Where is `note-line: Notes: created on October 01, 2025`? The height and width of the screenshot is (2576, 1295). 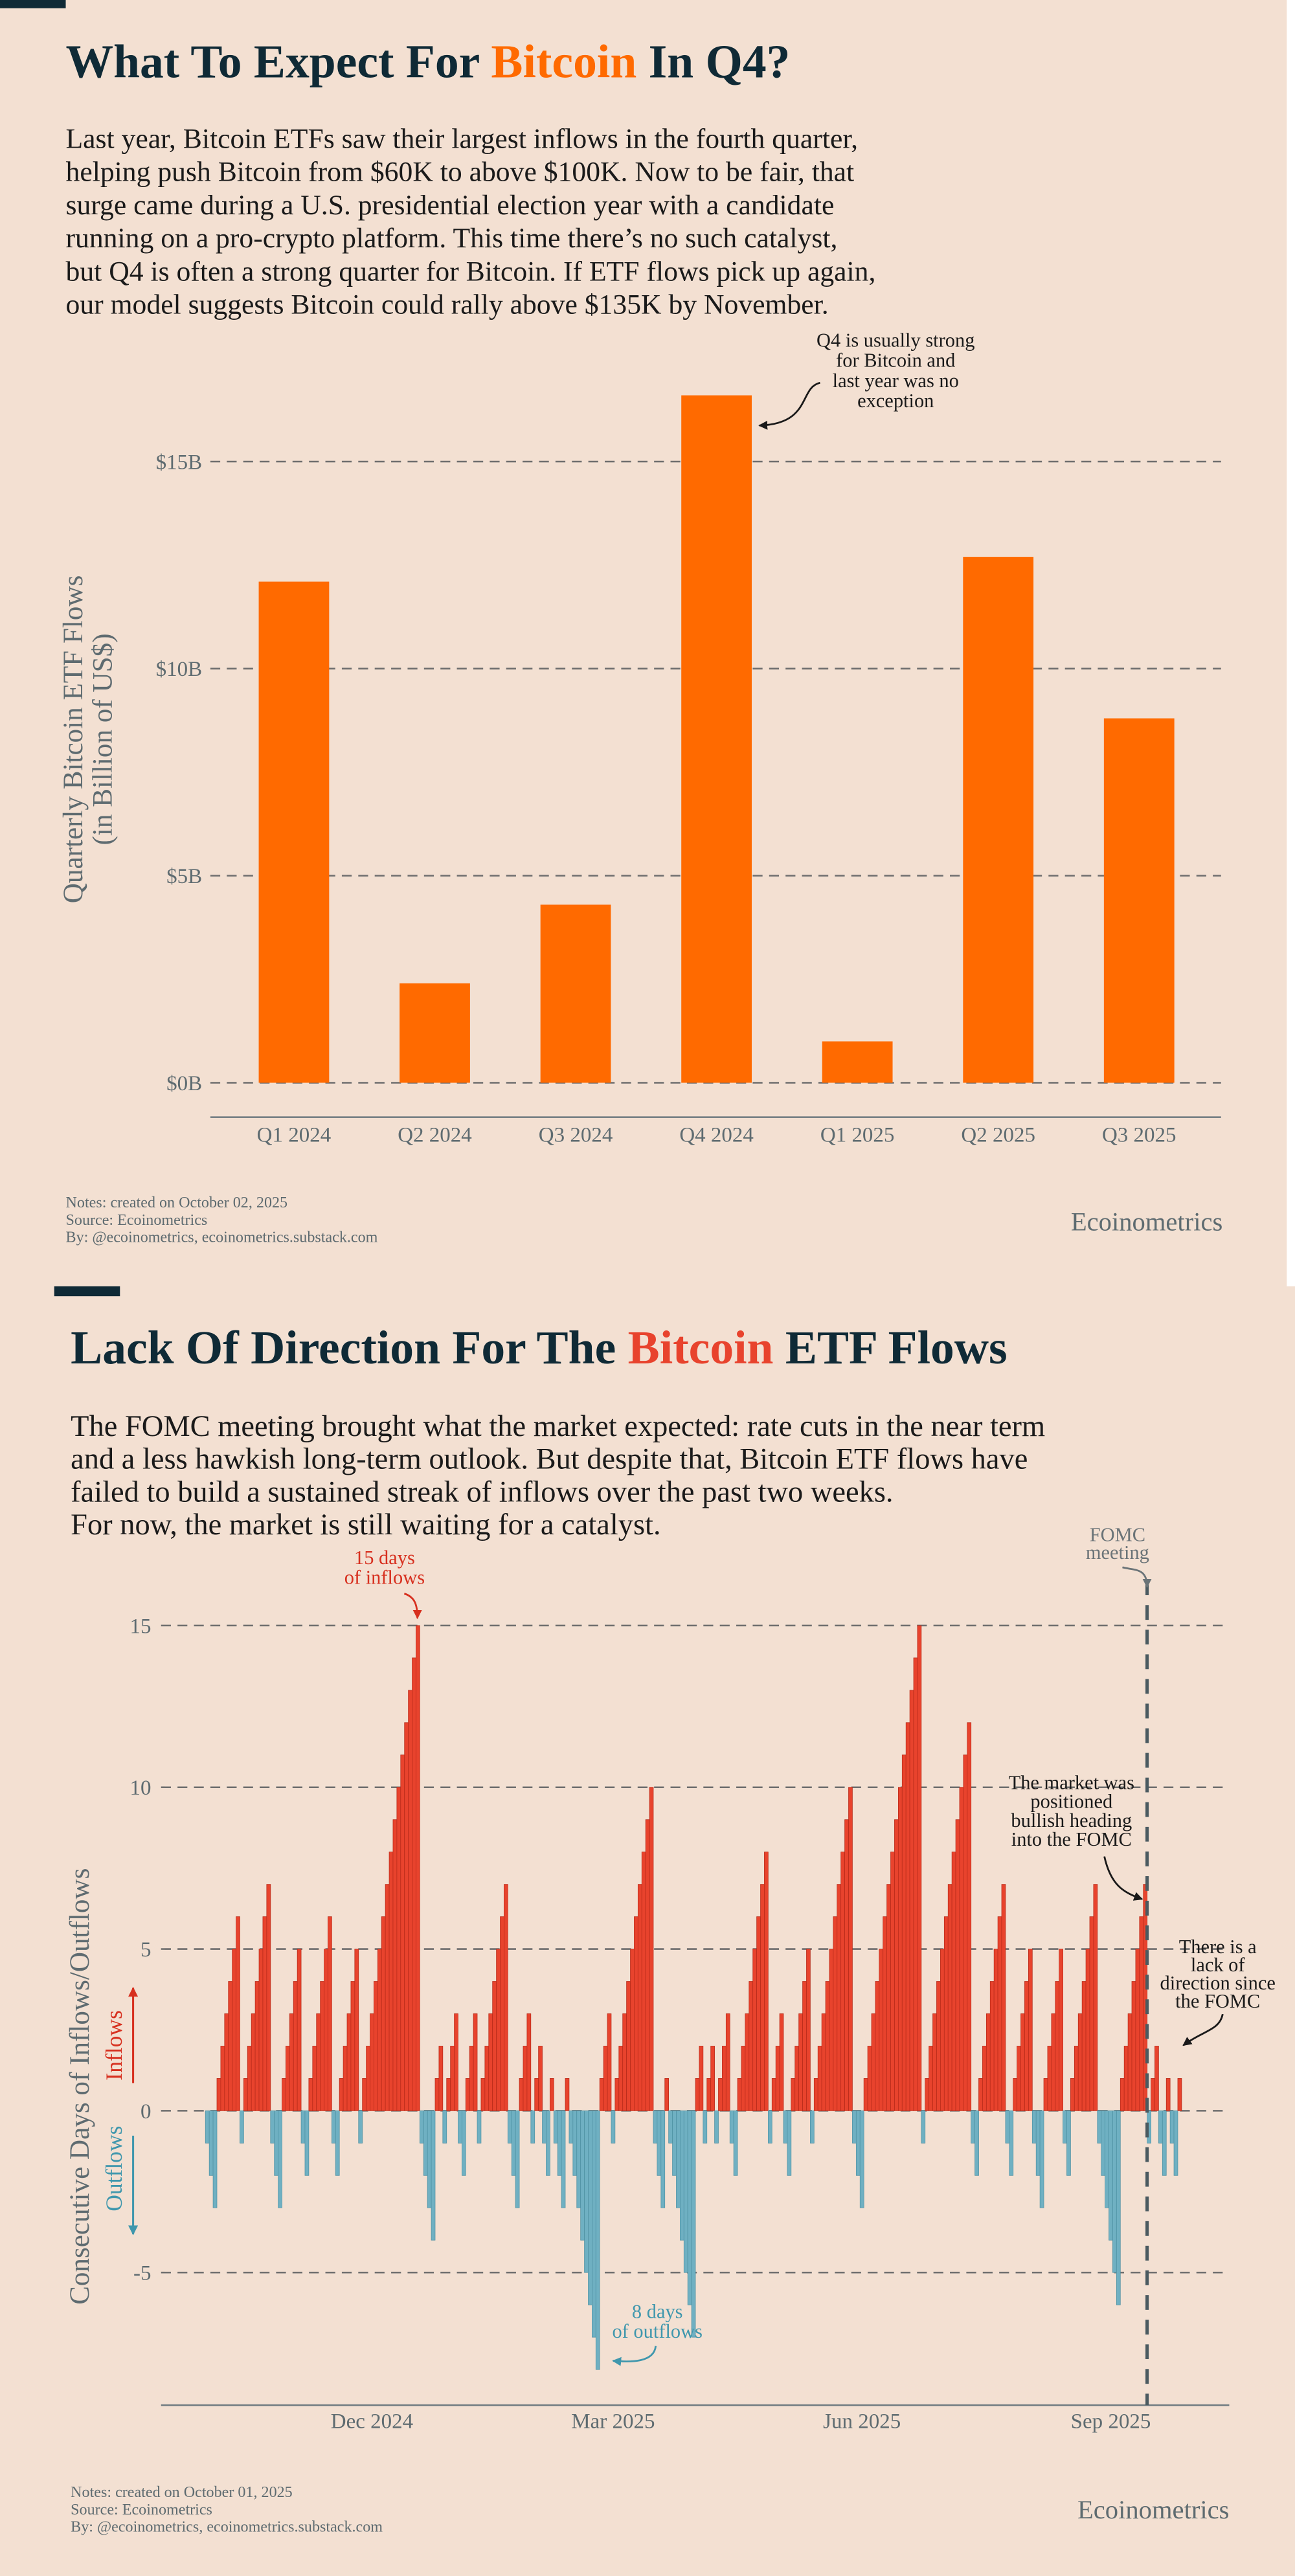 note-line: Notes: created on October 01, 2025 is located at coordinates (182, 2492).